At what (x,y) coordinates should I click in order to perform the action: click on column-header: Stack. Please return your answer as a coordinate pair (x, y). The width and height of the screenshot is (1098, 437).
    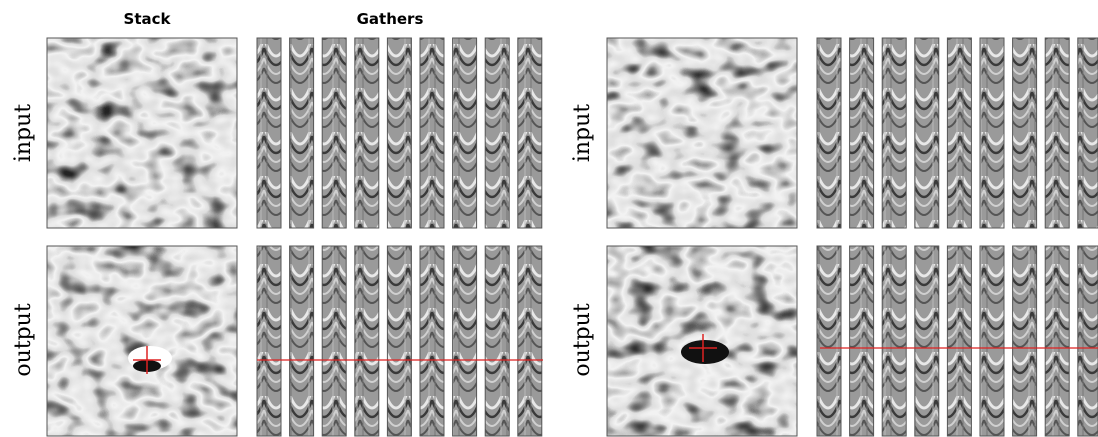
    Looking at the image, I should click on (148, 19).